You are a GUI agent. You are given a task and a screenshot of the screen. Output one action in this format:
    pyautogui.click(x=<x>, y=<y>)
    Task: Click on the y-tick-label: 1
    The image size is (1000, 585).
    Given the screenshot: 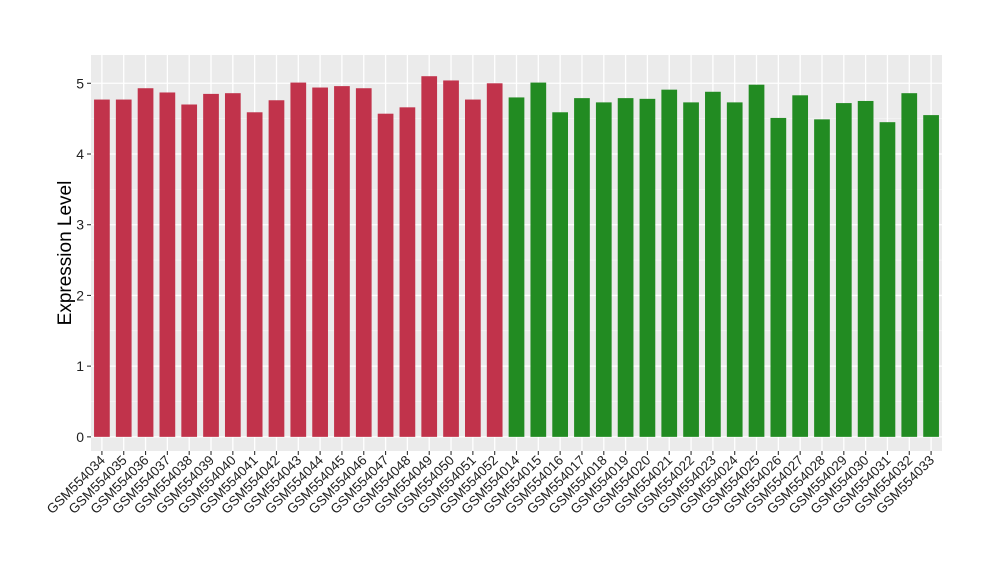 What is the action you would take?
    pyautogui.click(x=80, y=366)
    